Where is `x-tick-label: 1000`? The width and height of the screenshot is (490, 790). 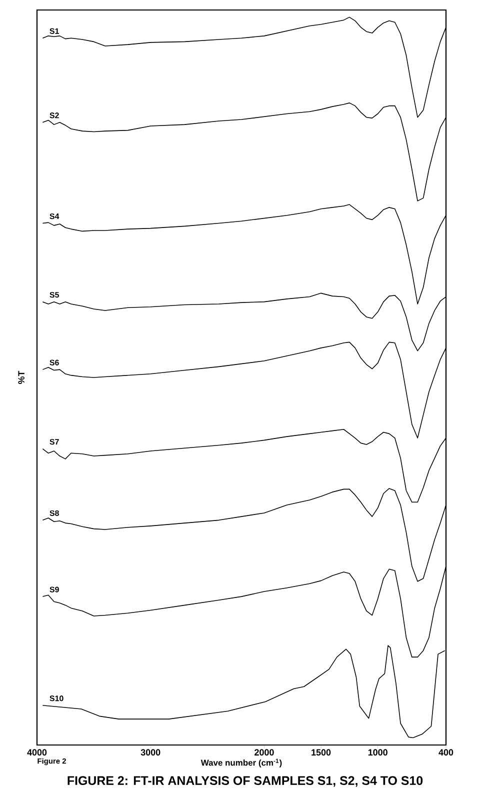
x-tick-label: 1000 is located at coordinates (378, 752).